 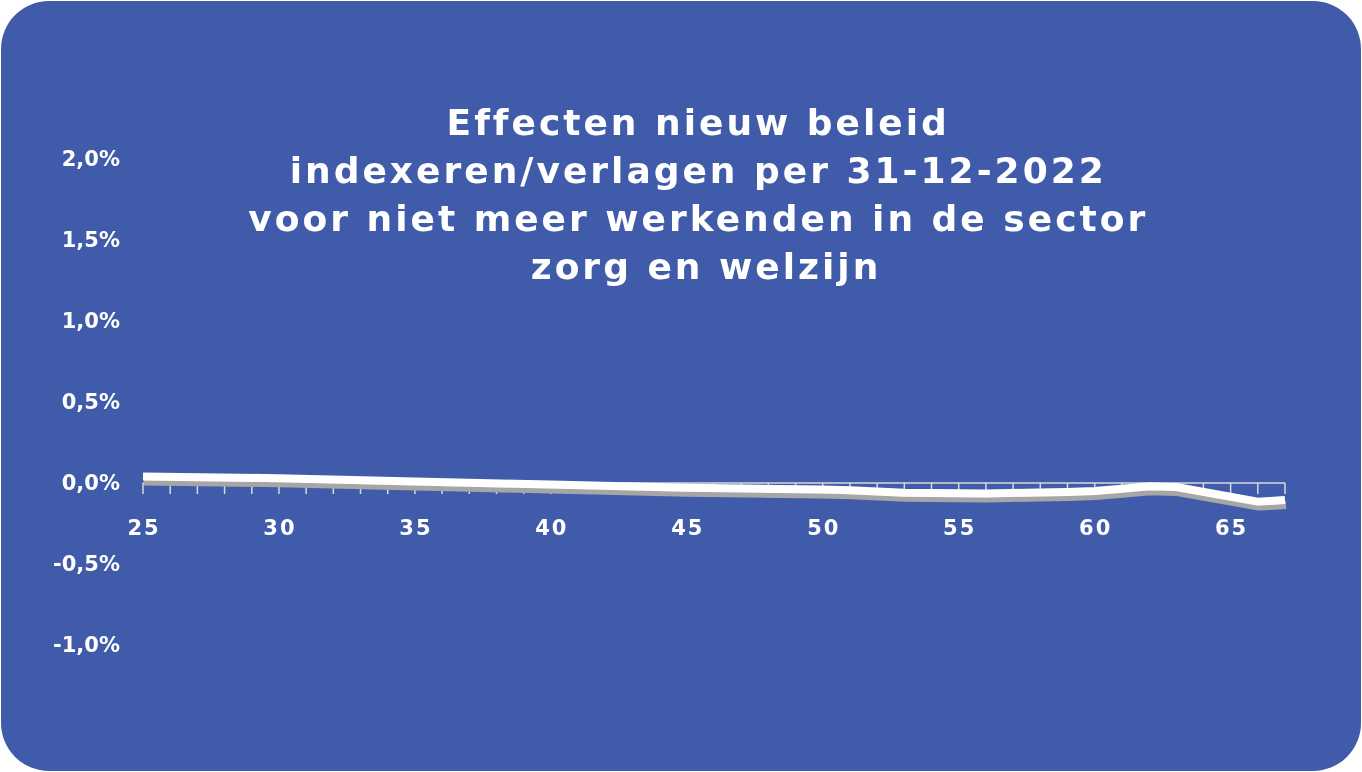 What do you see at coordinates (416, 528) in the screenshot?
I see `x-tick-label: 35` at bounding box center [416, 528].